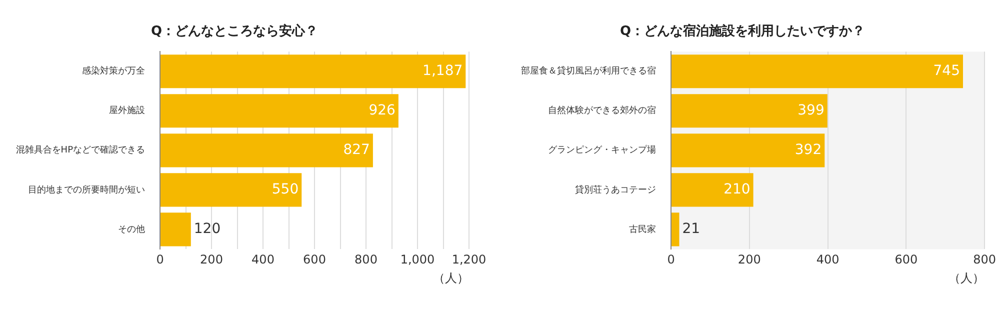 The image size is (1000, 320). Describe the element at coordinates (642, 229) in the screenshot. I see `y-tick-label: 古民家` at that location.